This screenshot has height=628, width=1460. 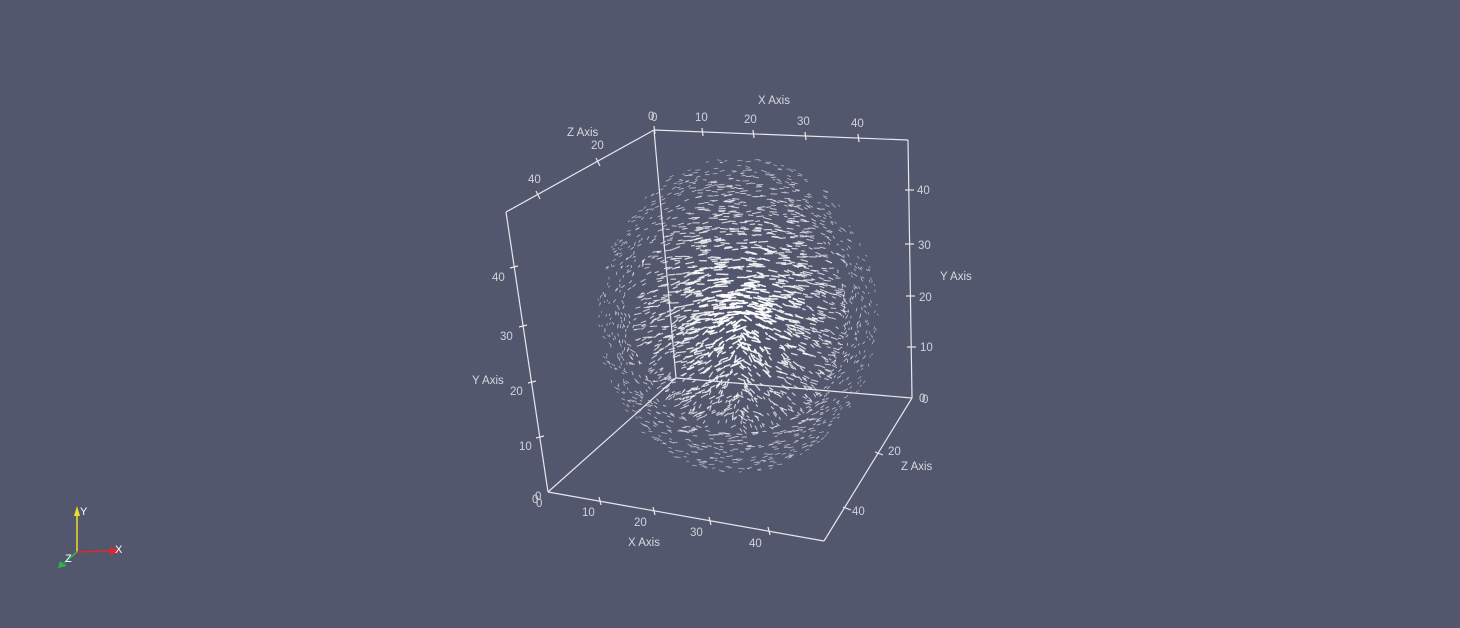 What do you see at coordinates (516, 392) in the screenshot?
I see `left-y-tick-20: 20` at bounding box center [516, 392].